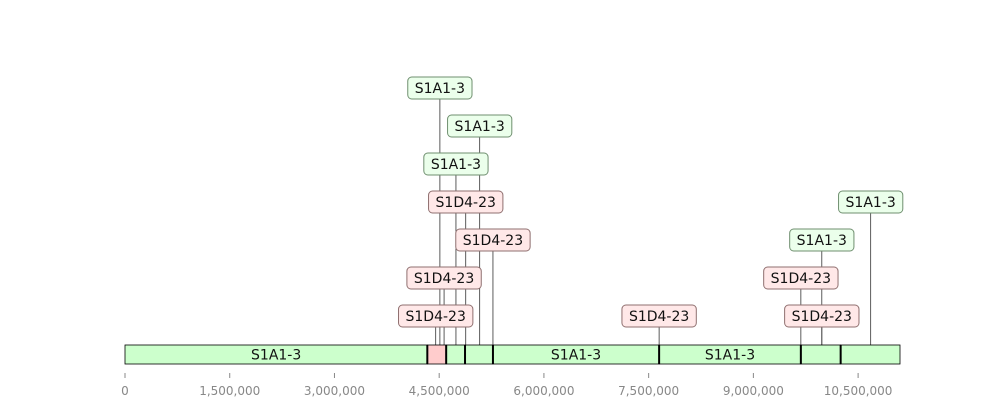 This screenshot has height=420, width=1000. I want to click on annotation-label-3: S1D4-23, so click(466, 203).